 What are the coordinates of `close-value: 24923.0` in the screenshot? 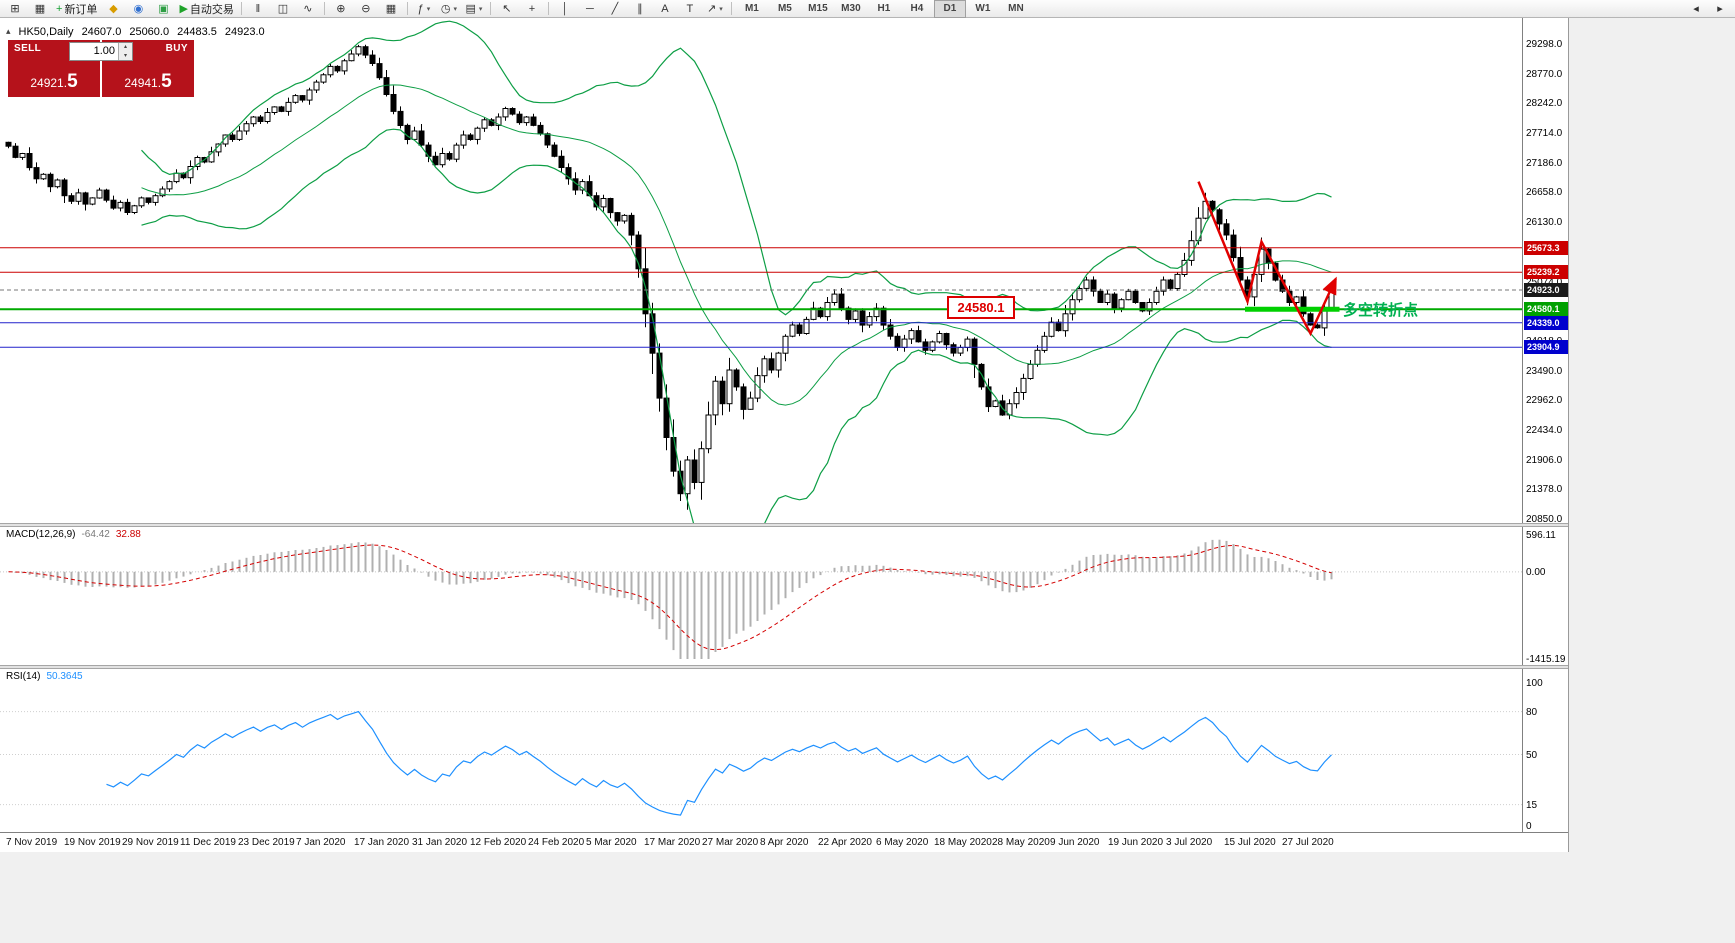 It's located at (244, 32).